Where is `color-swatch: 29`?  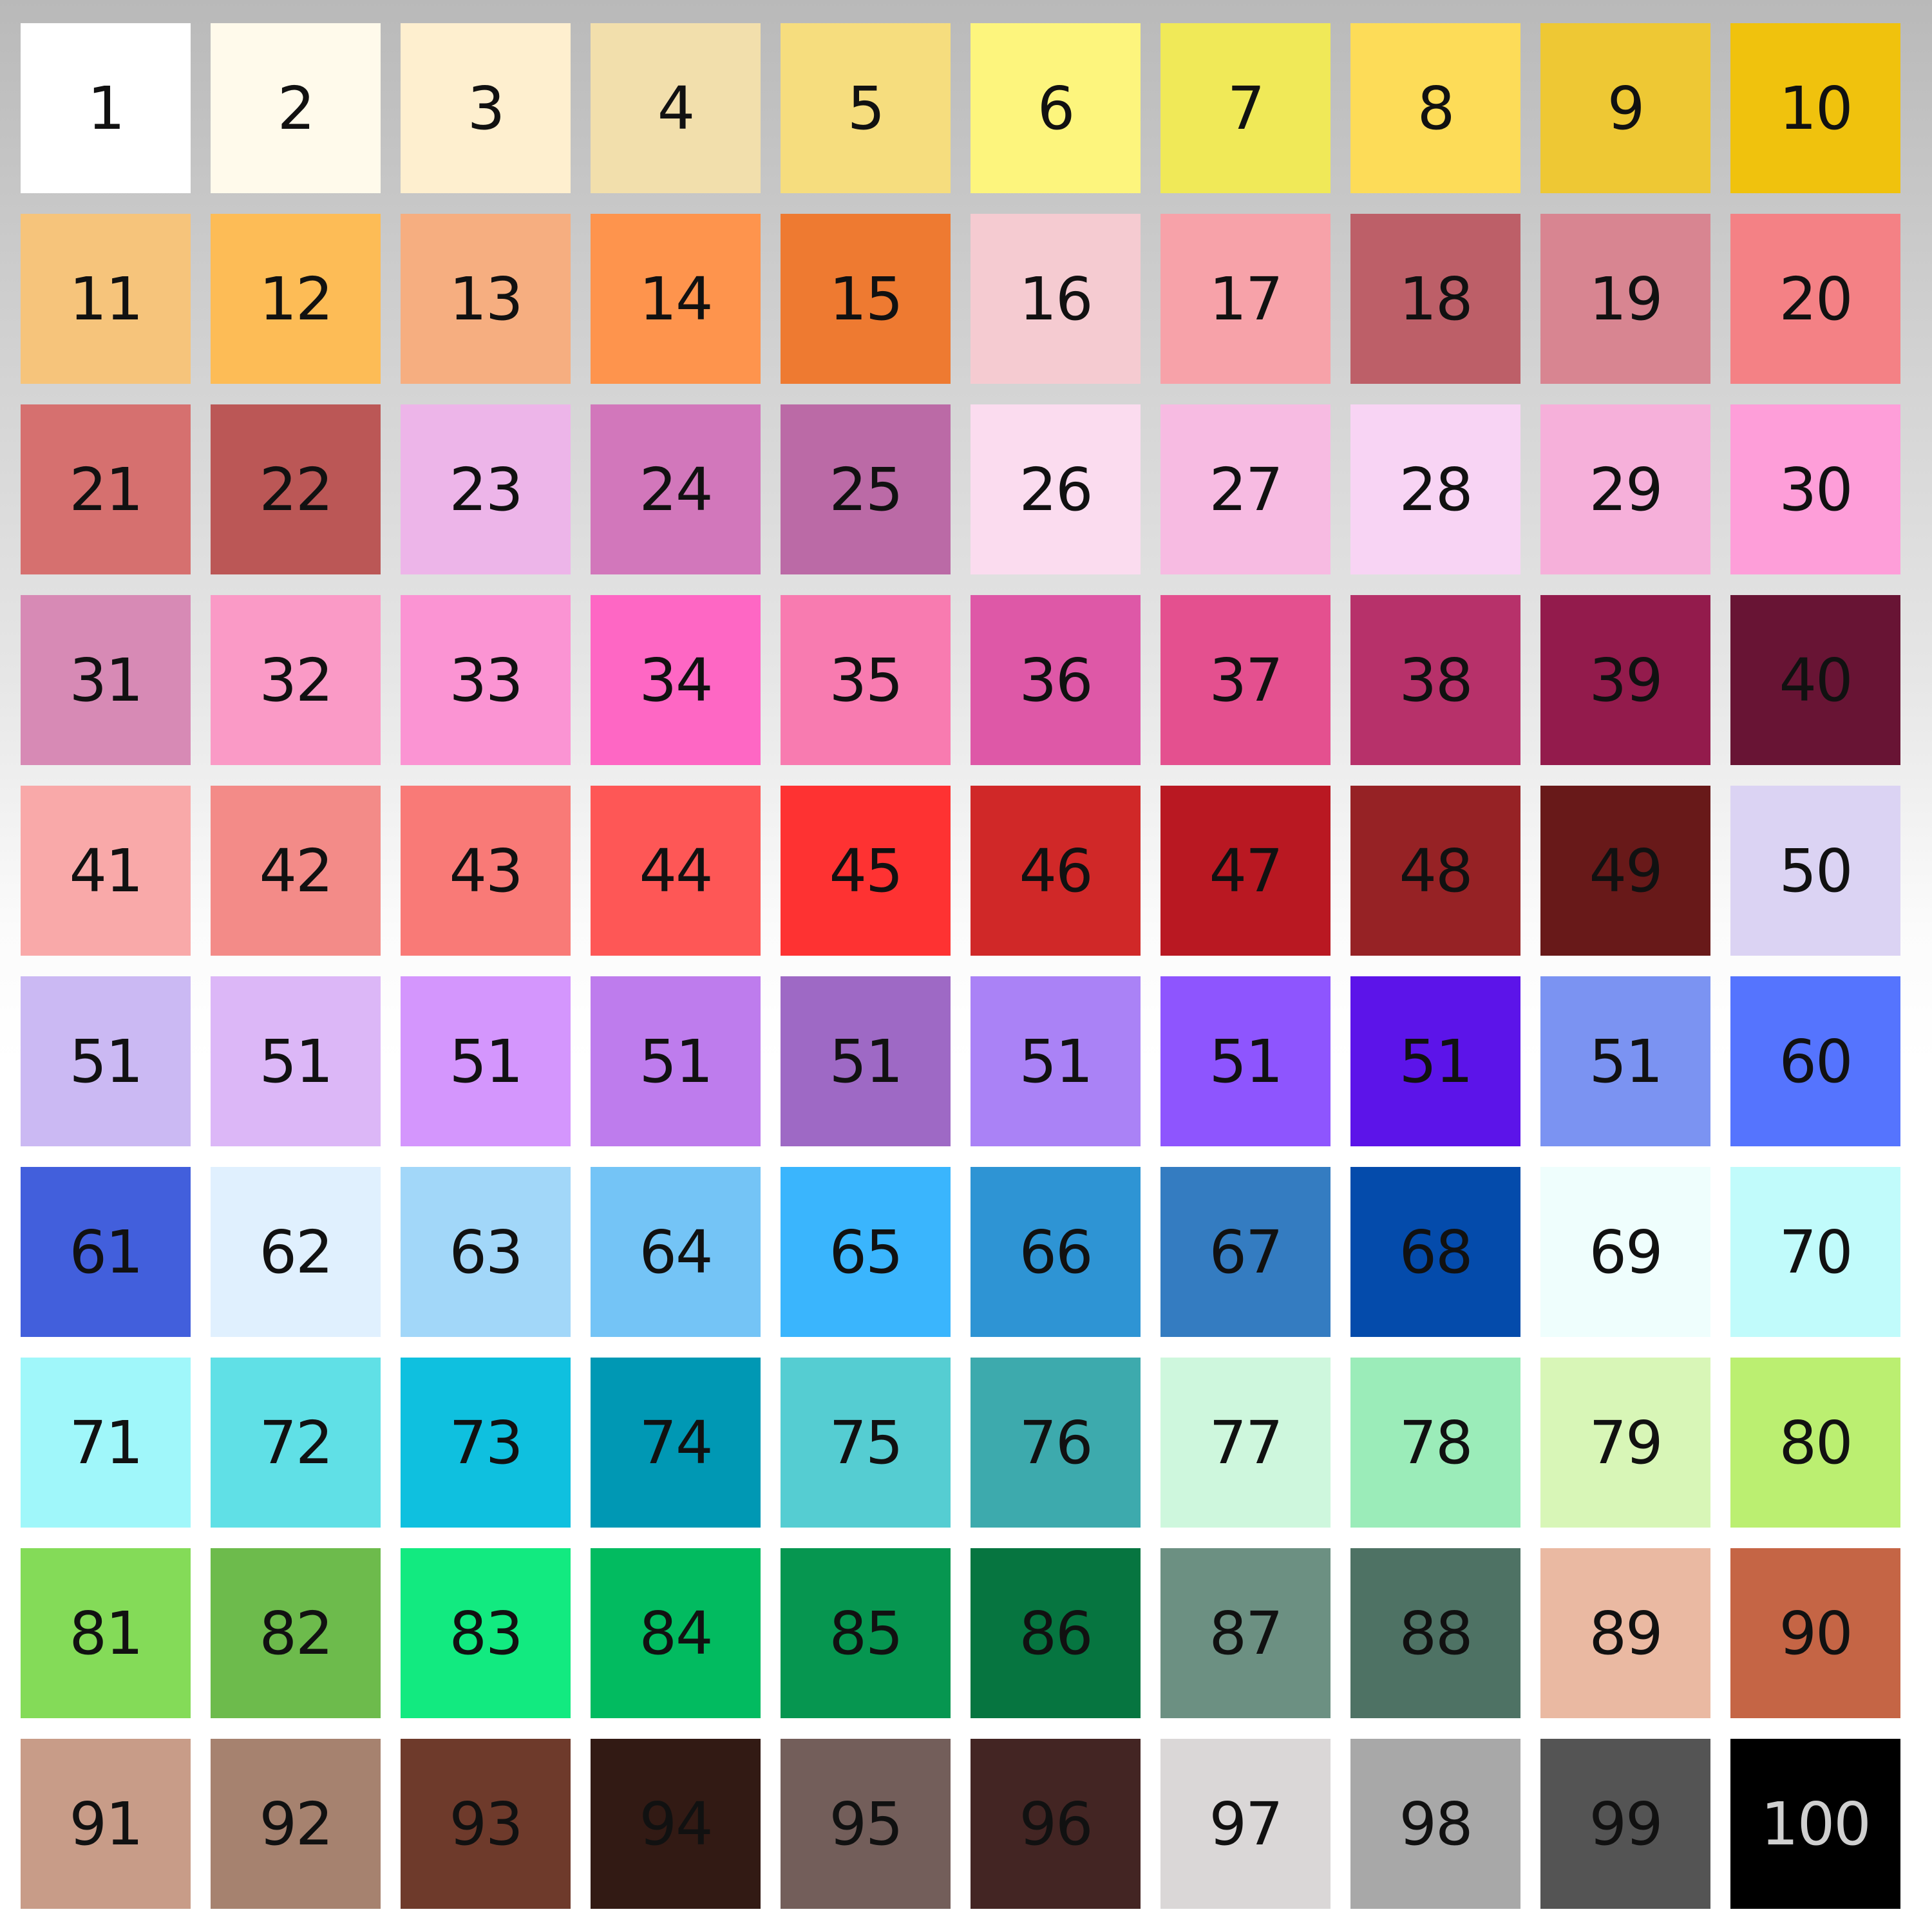 color-swatch: 29 is located at coordinates (1625, 489).